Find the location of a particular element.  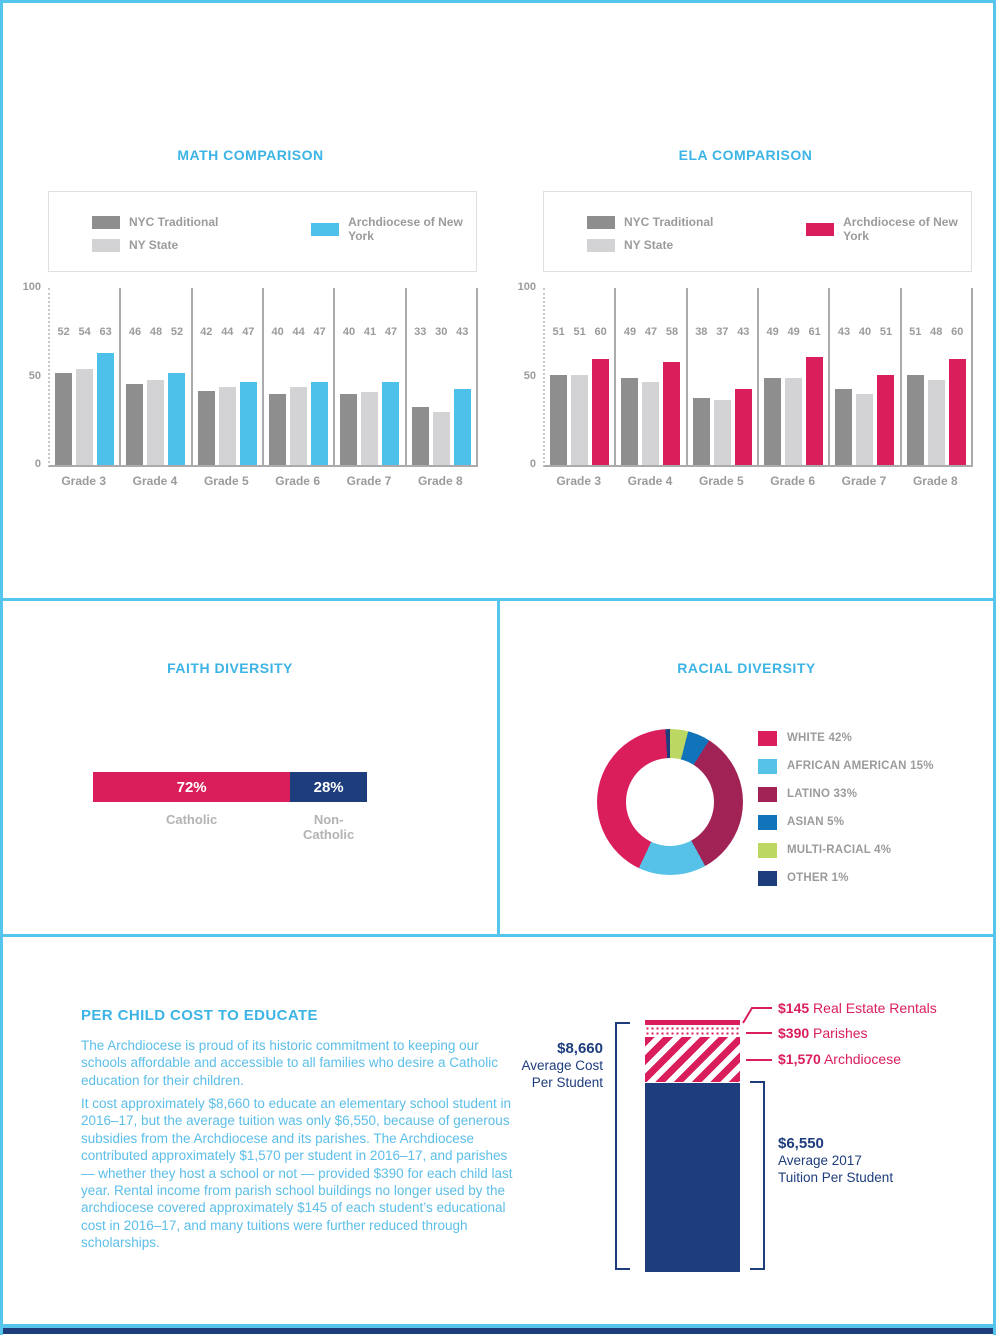

grade-label: Grade 6 is located at coordinates (297, 481).